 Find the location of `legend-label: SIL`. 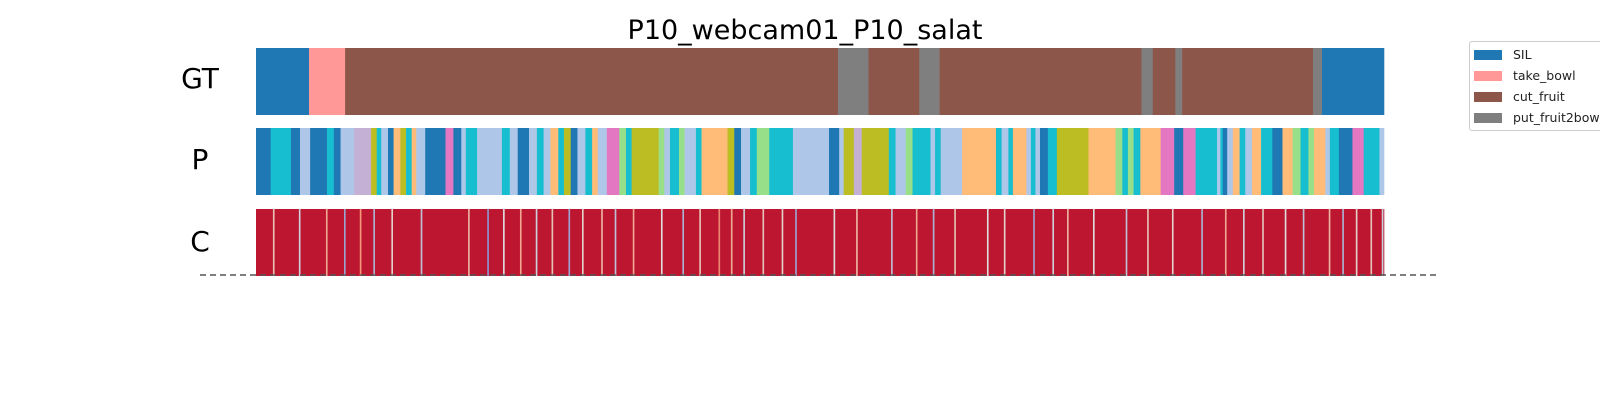

legend-label: SIL is located at coordinates (1522, 54).